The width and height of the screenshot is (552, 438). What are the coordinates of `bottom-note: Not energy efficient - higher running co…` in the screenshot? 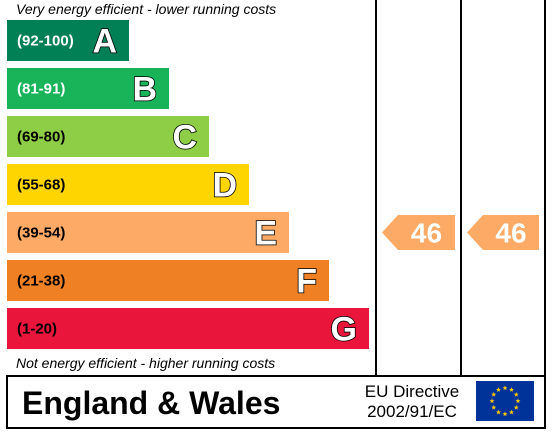 It's located at (145, 363).